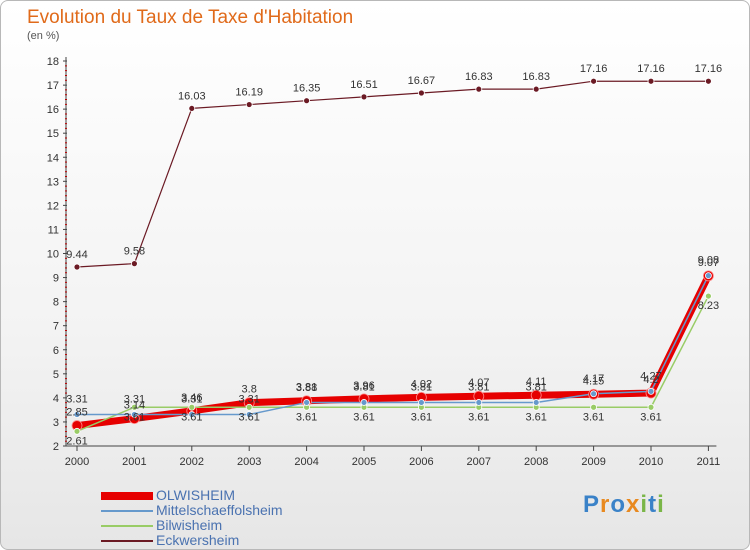  I want to click on y-tick-label: 10, so click(53, 255).